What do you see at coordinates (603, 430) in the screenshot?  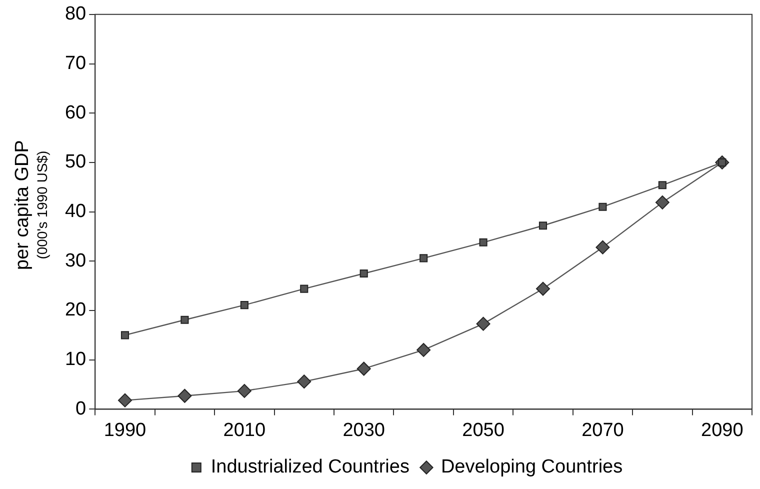 I see `x-tick-label: 2070` at bounding box center [603, 430].